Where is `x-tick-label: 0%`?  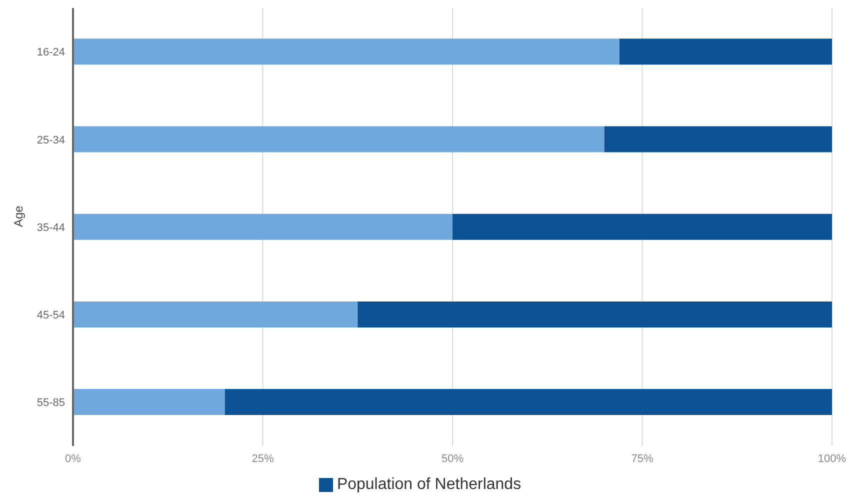
x-tick-label: 0% is located at coordinates (73, 458).